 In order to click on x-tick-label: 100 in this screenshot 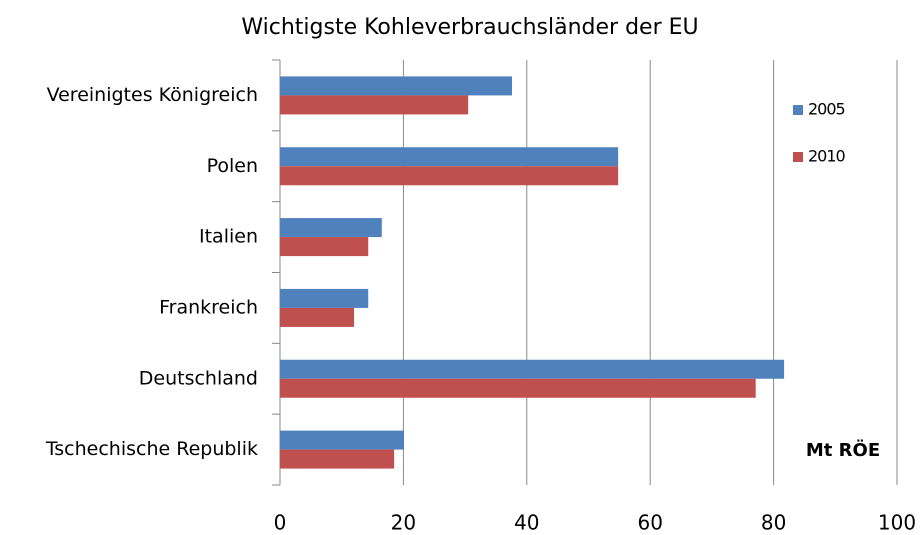, I will do `click(897, 523)`.